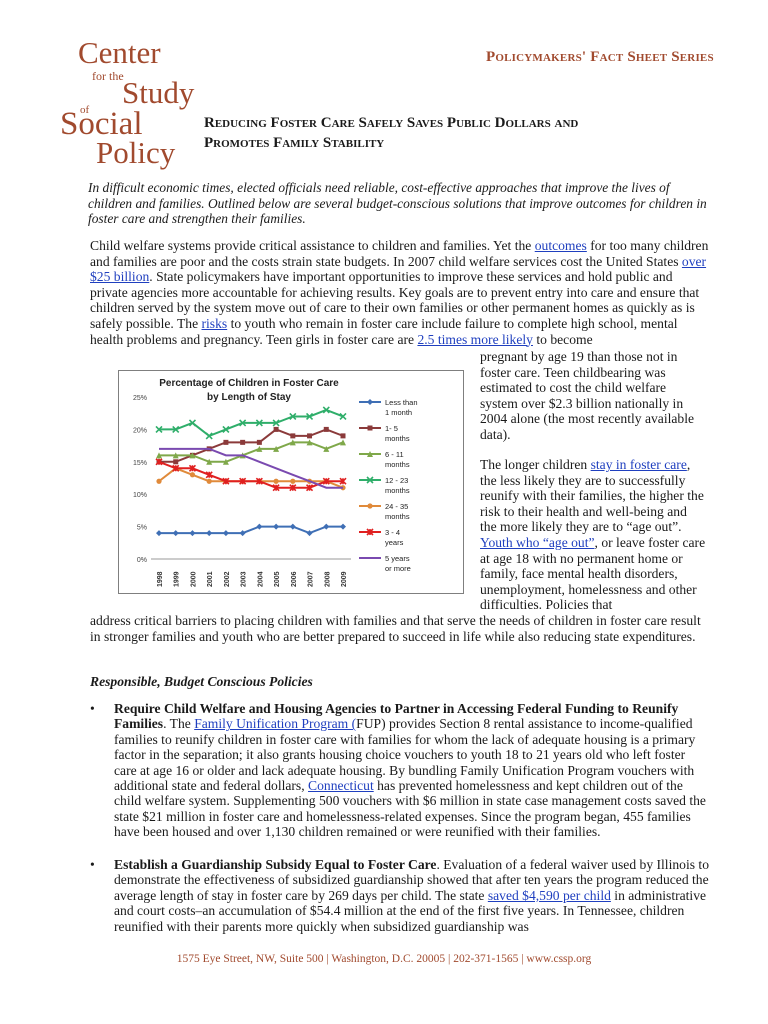 Image resolution: width=768 pixels, height=1024 pixels. What do you see at coordinates (311, 579) in the screenshot?
I see `x-tick-label: 2007` at bounding box center [311, 579].